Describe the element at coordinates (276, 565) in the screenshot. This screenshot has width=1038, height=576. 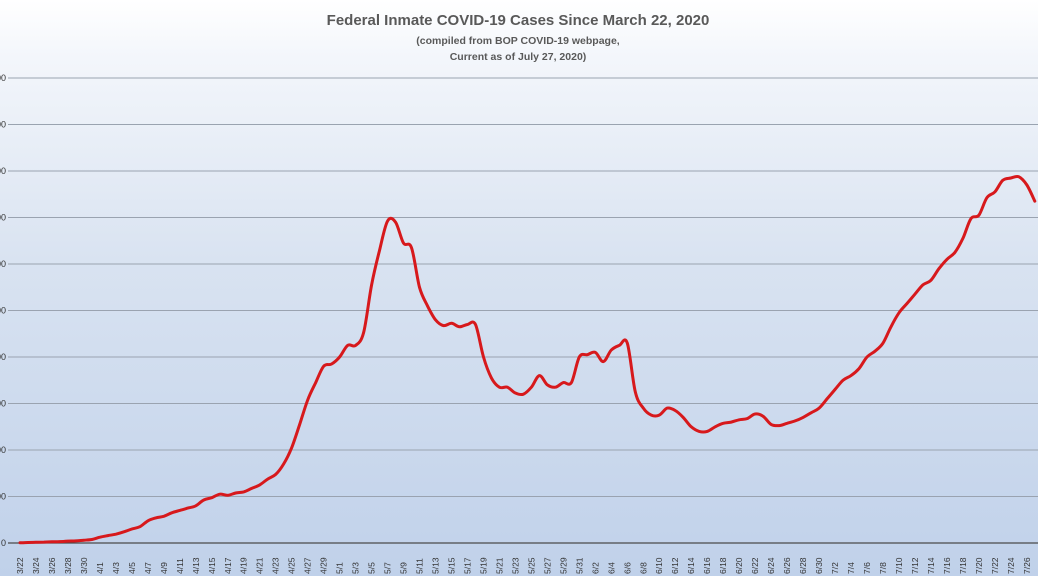
I see `x-tick-label: 4/23` at that location.